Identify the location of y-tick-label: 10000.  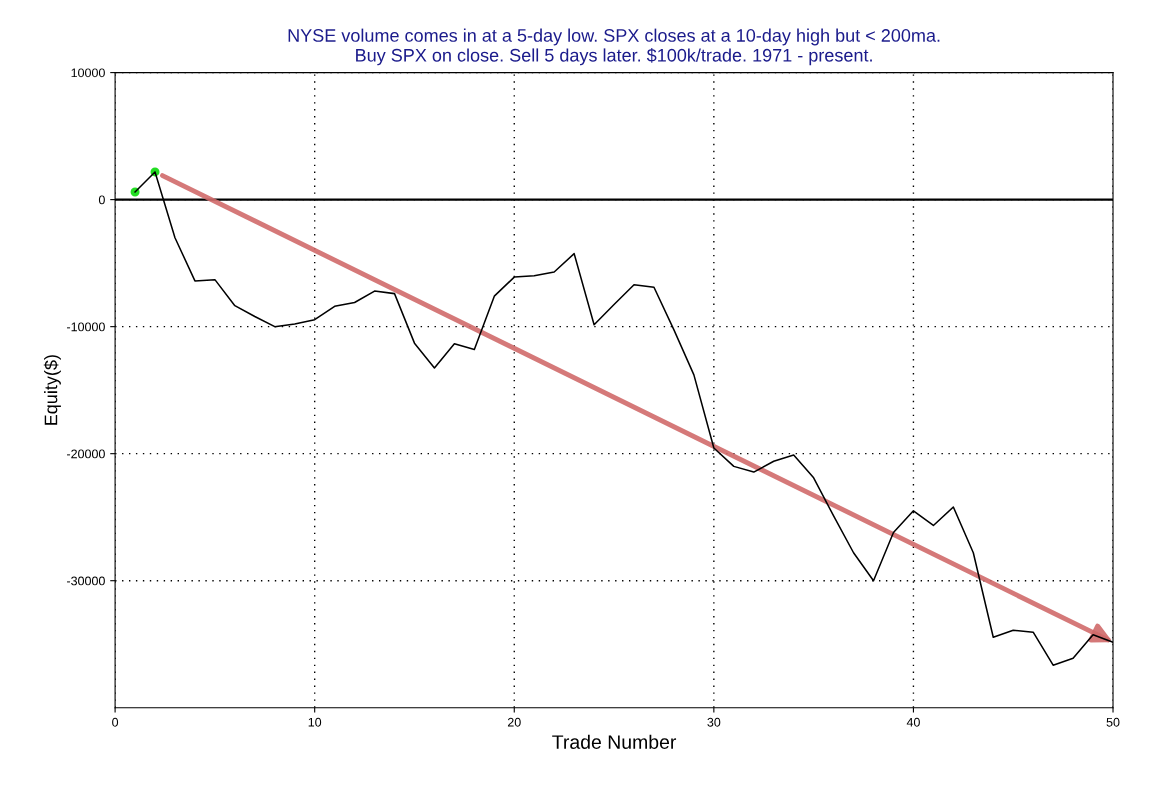
(88, 73).